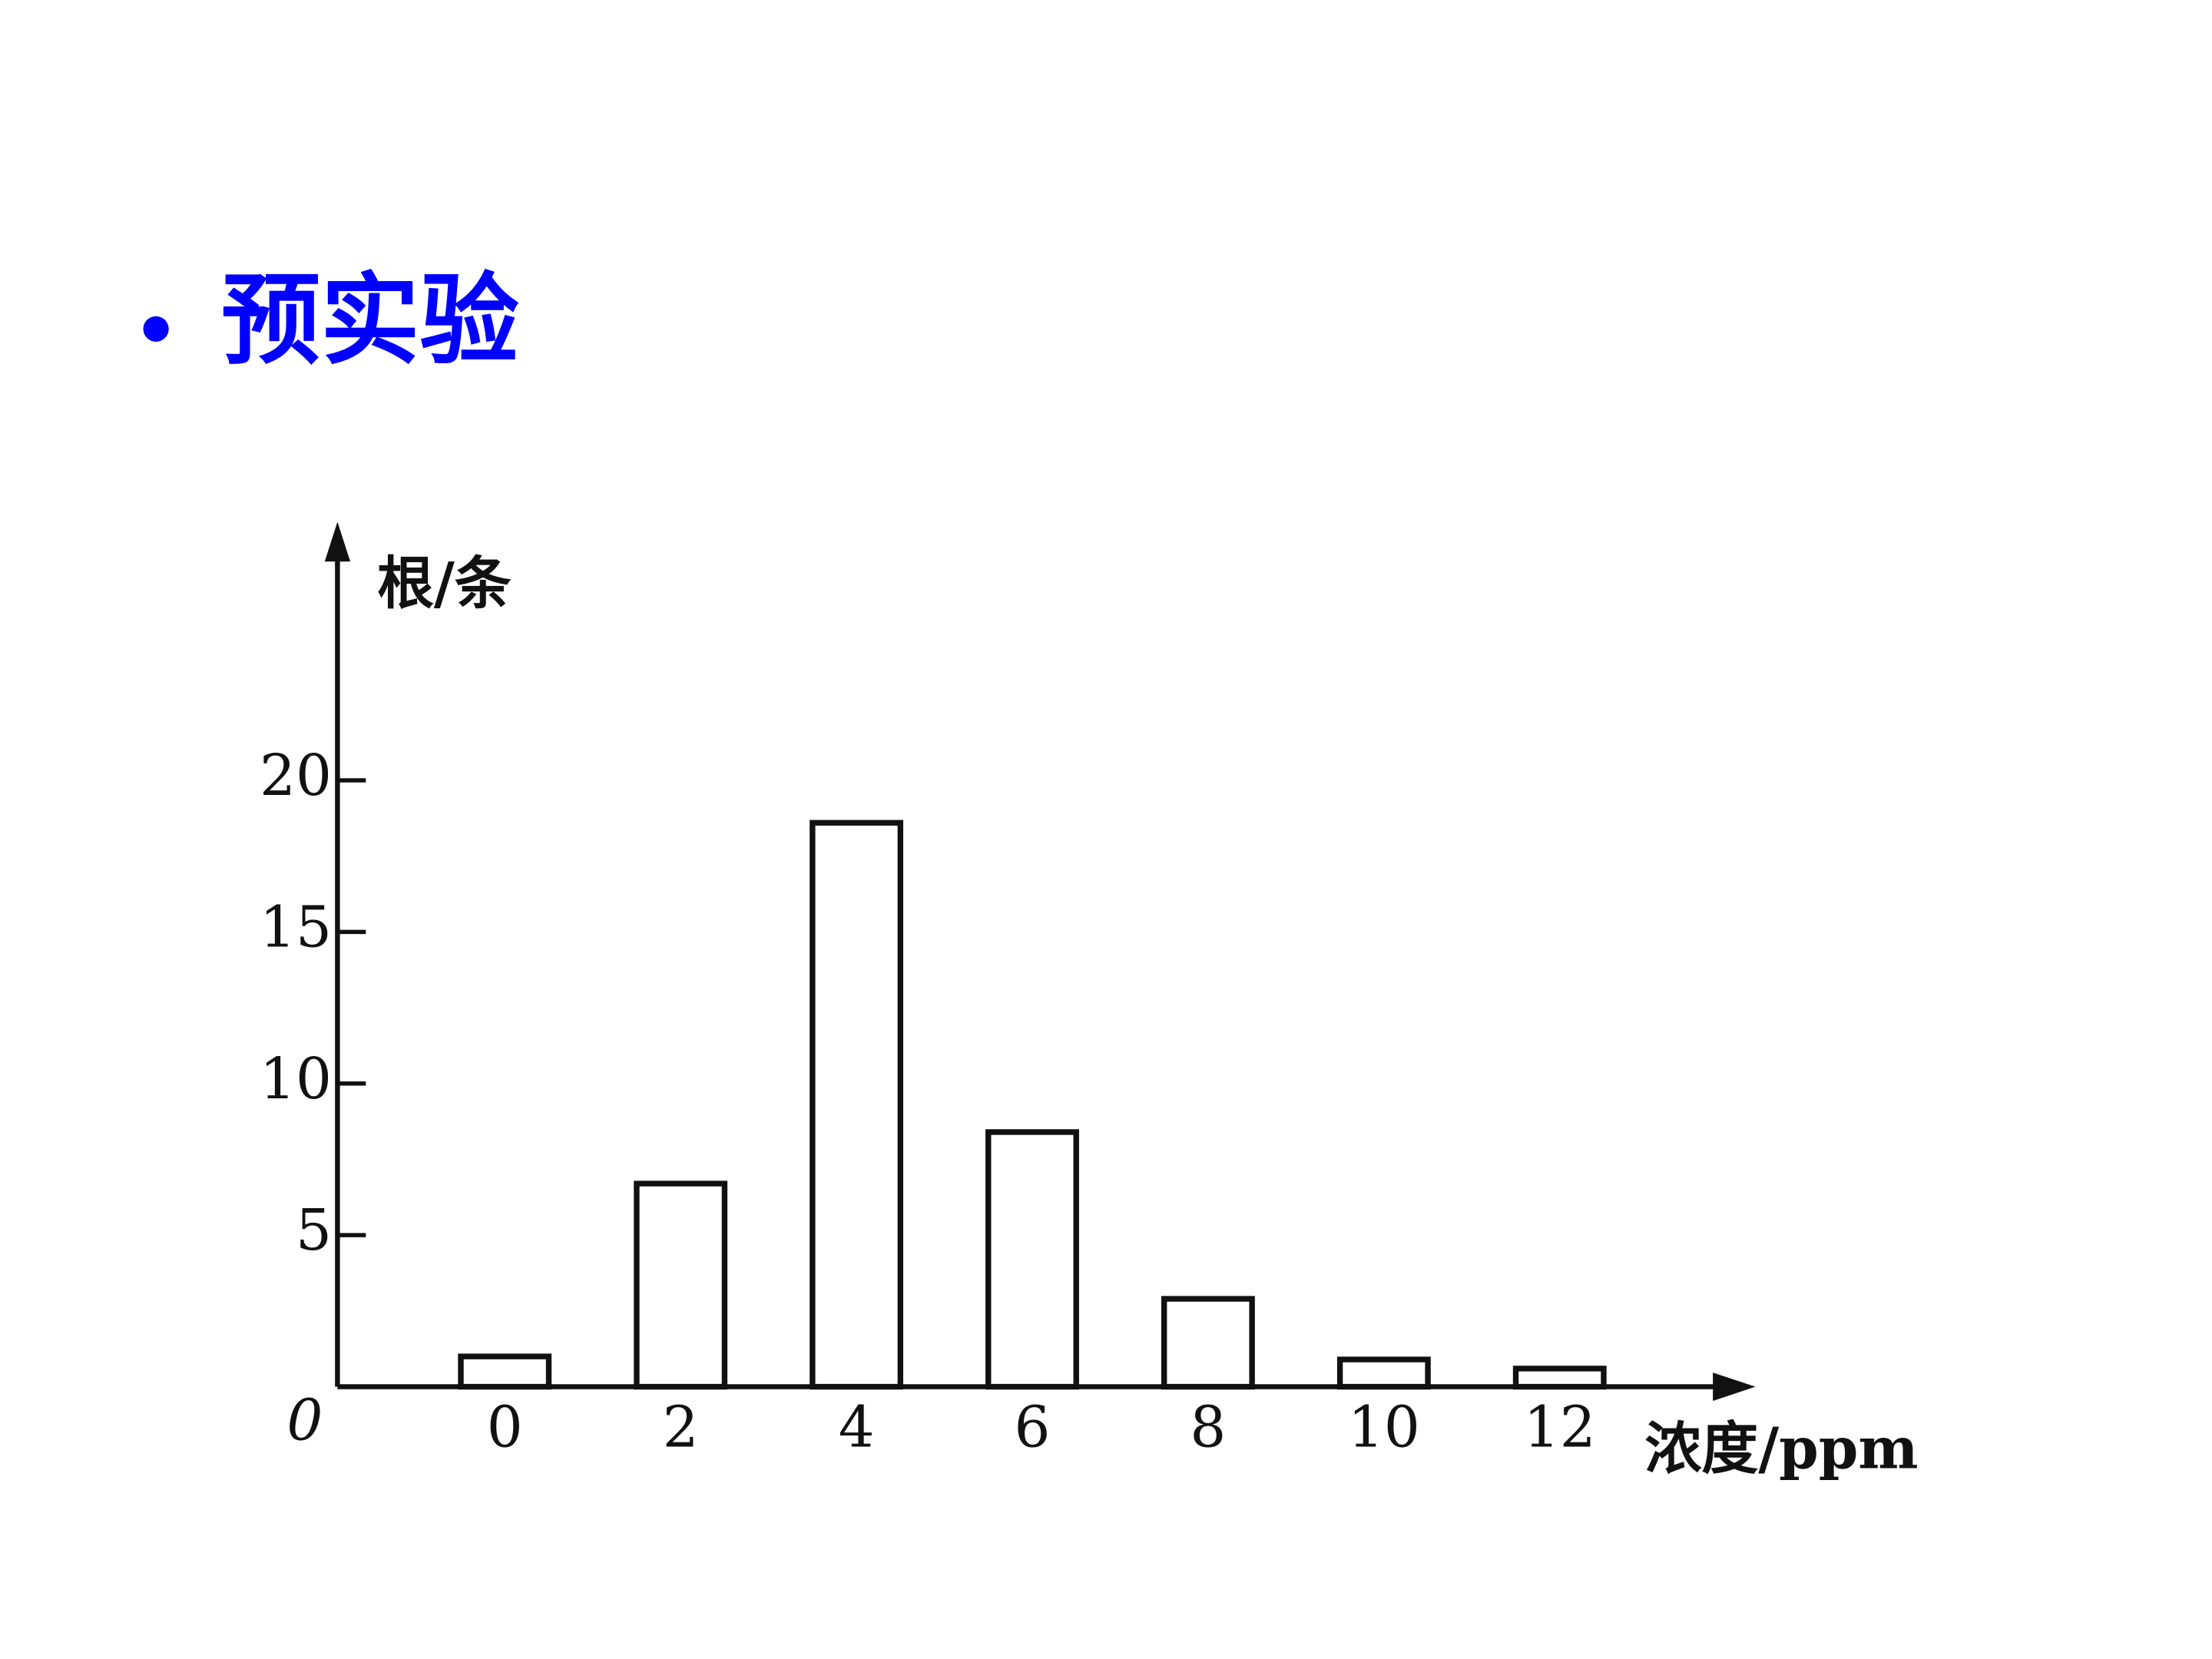  I want to click on x-tick-label: 6, so click(1033, 1428).